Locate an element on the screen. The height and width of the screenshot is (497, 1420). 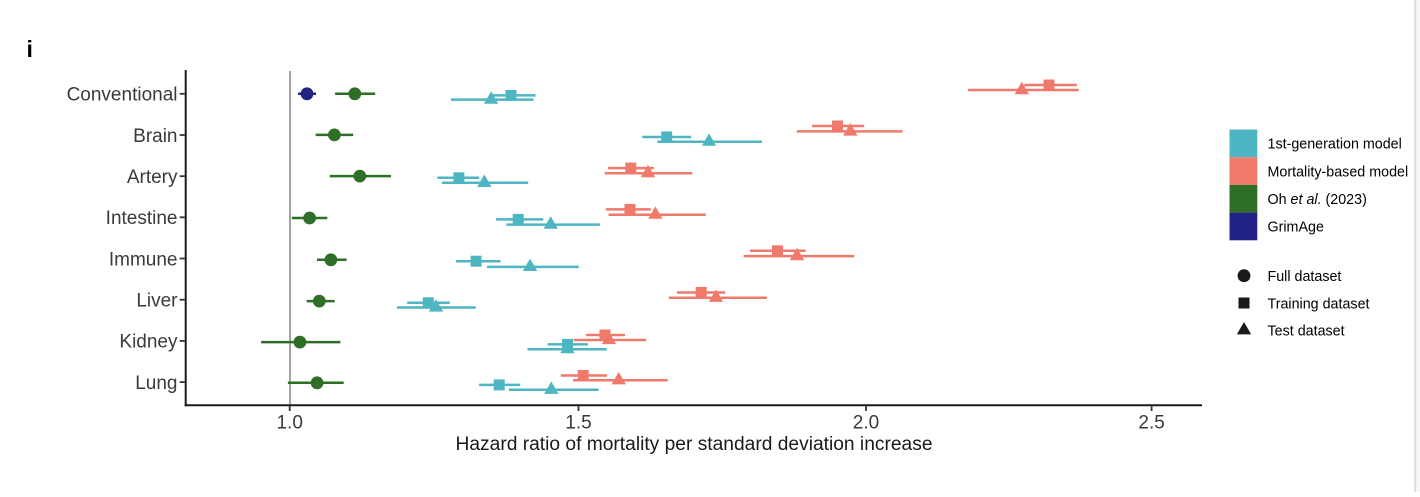
svg-text: i is located at coordinates (30, 49).